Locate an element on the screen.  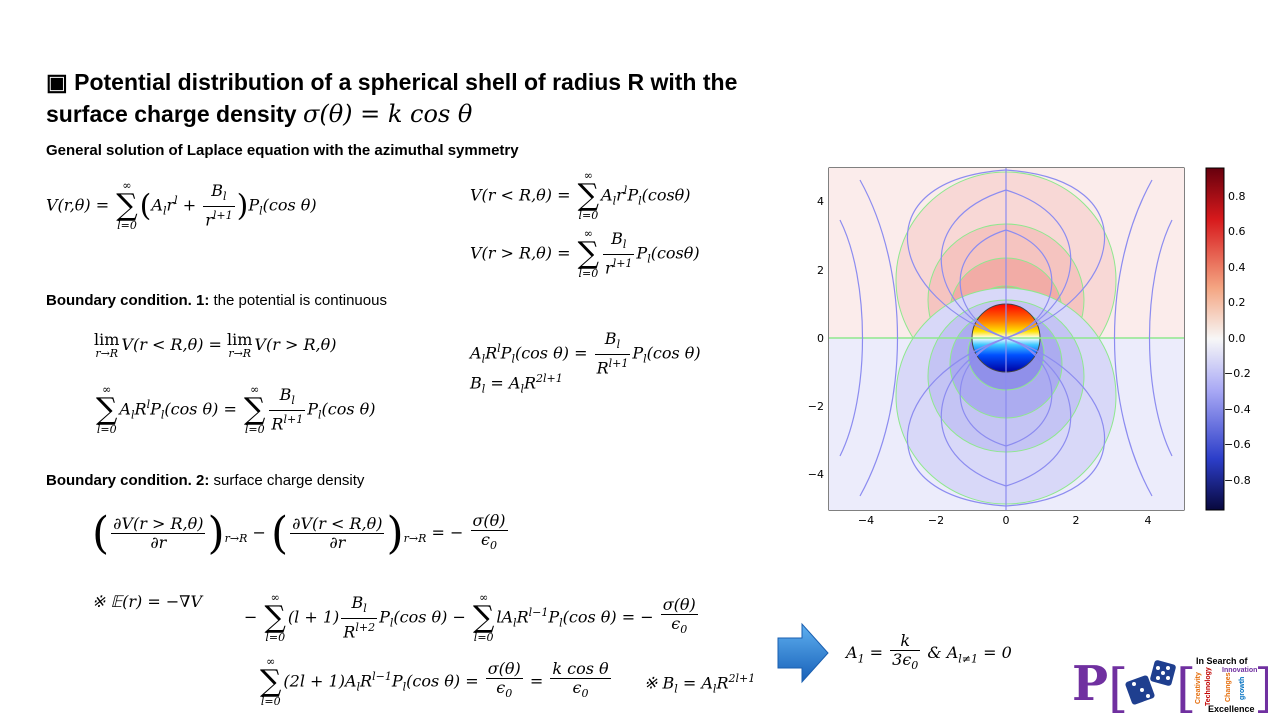
title-marker: ▣ is located at coordinates (57, 82).